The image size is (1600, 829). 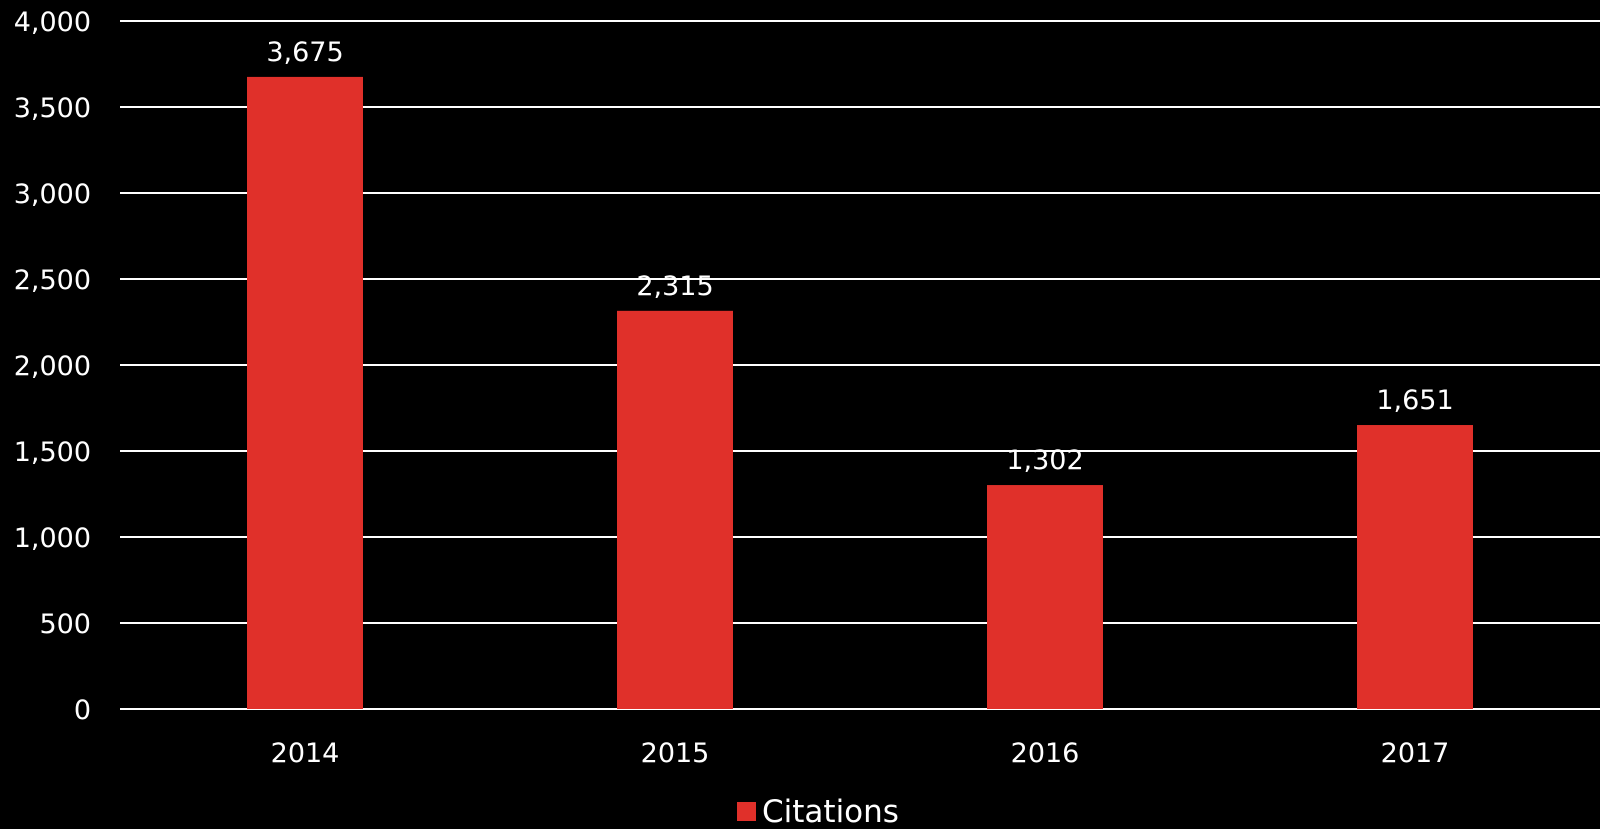 I want to click on legend: Citations, so click(x=818, y=811).